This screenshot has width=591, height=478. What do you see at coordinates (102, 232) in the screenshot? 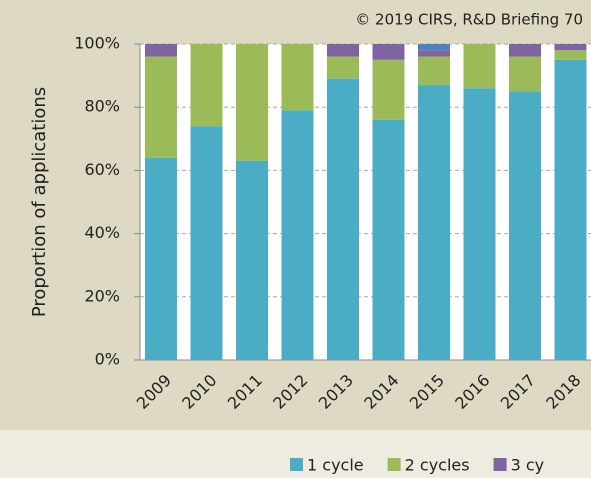
I see `y-tick-label: 40%` at bounding box center [102, 232].